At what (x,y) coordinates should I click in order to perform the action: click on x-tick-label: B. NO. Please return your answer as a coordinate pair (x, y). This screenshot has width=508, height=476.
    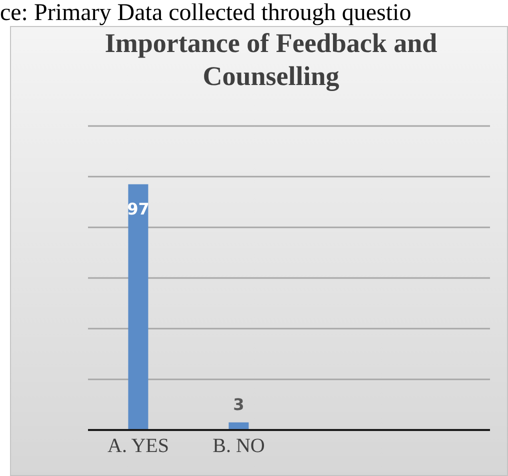
    Looking at the image, I should click on (238, 446).